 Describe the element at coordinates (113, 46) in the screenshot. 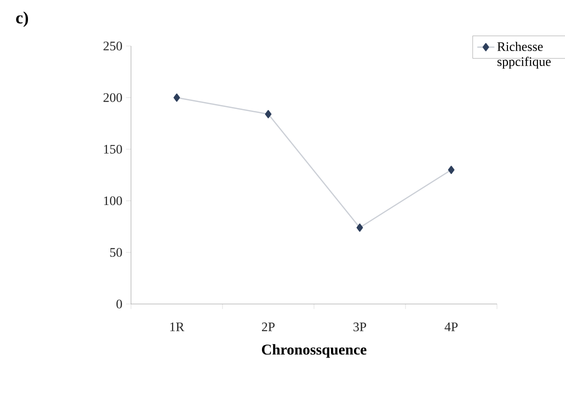

I see `y-tick-label: 250` at that location.